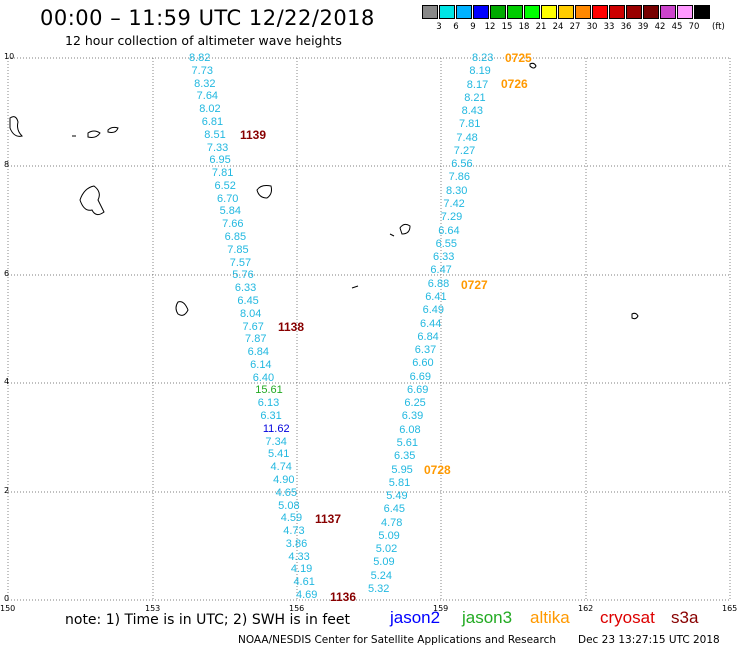 This screenshot has width=740, height=650. Describe the element at coordinates (261, 364) in the screenshot. I see `wave-height-point: 6.14` at that location.